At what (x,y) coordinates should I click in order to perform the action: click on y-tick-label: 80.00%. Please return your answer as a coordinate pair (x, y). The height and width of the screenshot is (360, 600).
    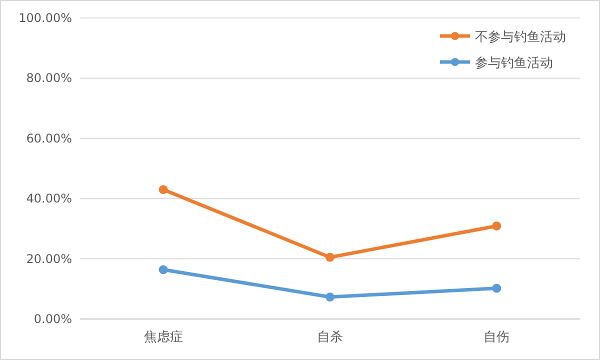
    Looking at the image, I should click on (49, 78).